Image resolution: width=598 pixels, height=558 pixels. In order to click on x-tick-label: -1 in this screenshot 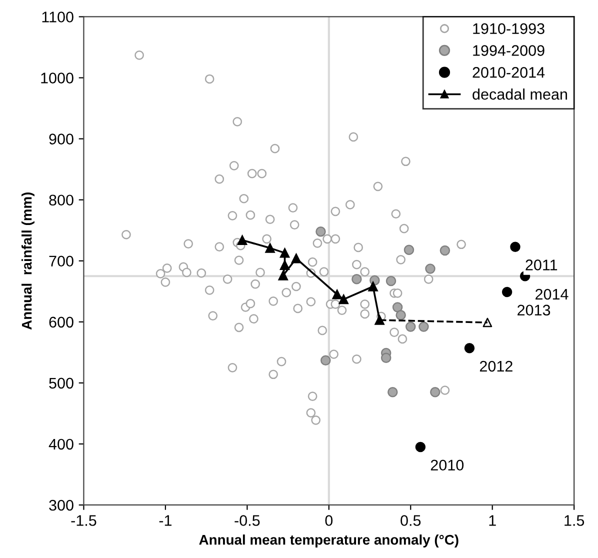, I will do `click(165, 520)`.